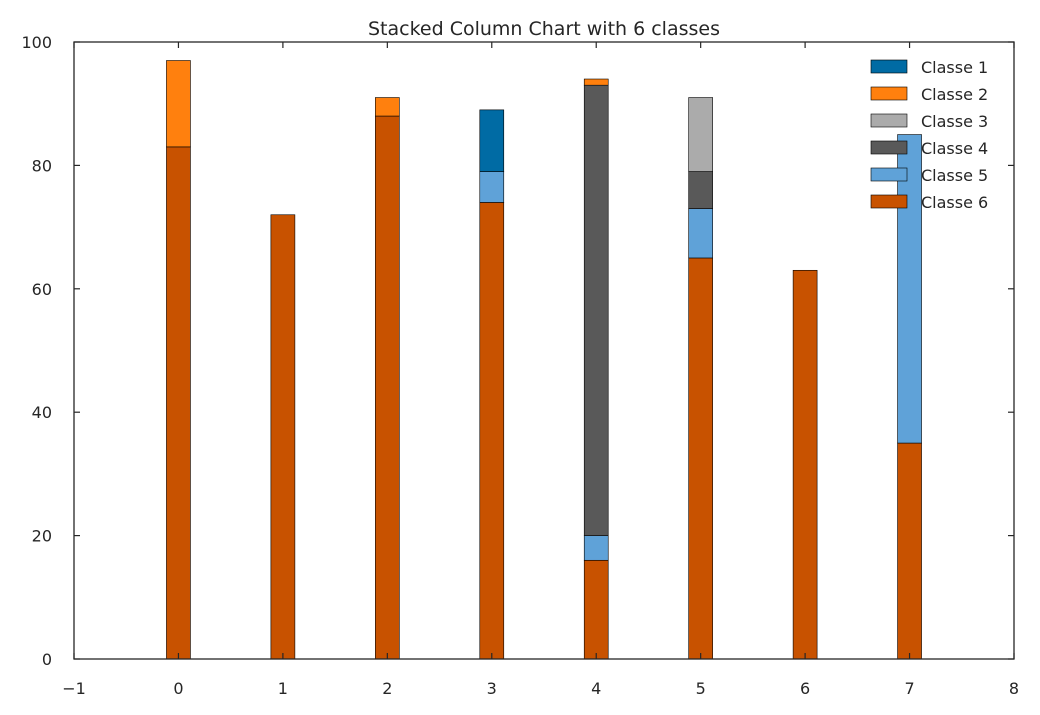 This screenshot has width=1040, height=715. I want to click on bar-classe-6-x5, so click(700, 458).